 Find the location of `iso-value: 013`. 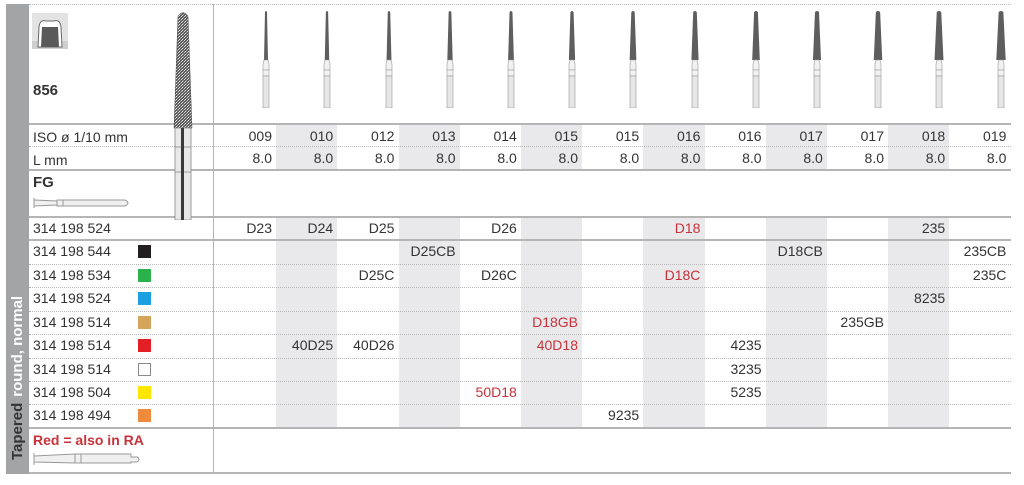

iso-value: 013 is located at coordinates (444, 136).